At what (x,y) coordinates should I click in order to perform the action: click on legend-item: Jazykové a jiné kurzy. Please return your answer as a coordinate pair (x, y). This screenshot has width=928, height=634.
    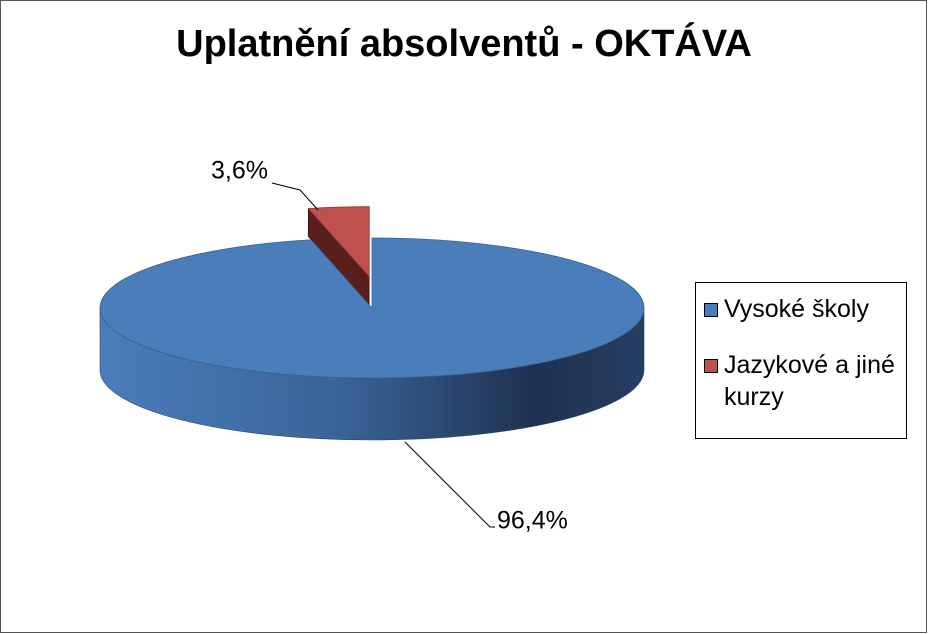
    Looking at the image, I should click on (801, 381).